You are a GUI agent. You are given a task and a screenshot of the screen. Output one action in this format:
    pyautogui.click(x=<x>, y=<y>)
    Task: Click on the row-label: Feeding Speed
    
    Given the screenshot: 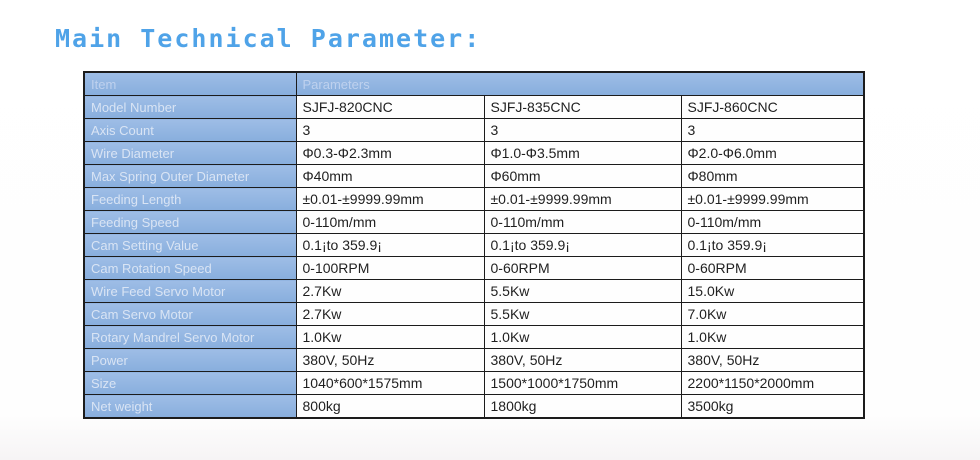 What is the action you would take?
    pyautogui.click(x=190, y=222)
    